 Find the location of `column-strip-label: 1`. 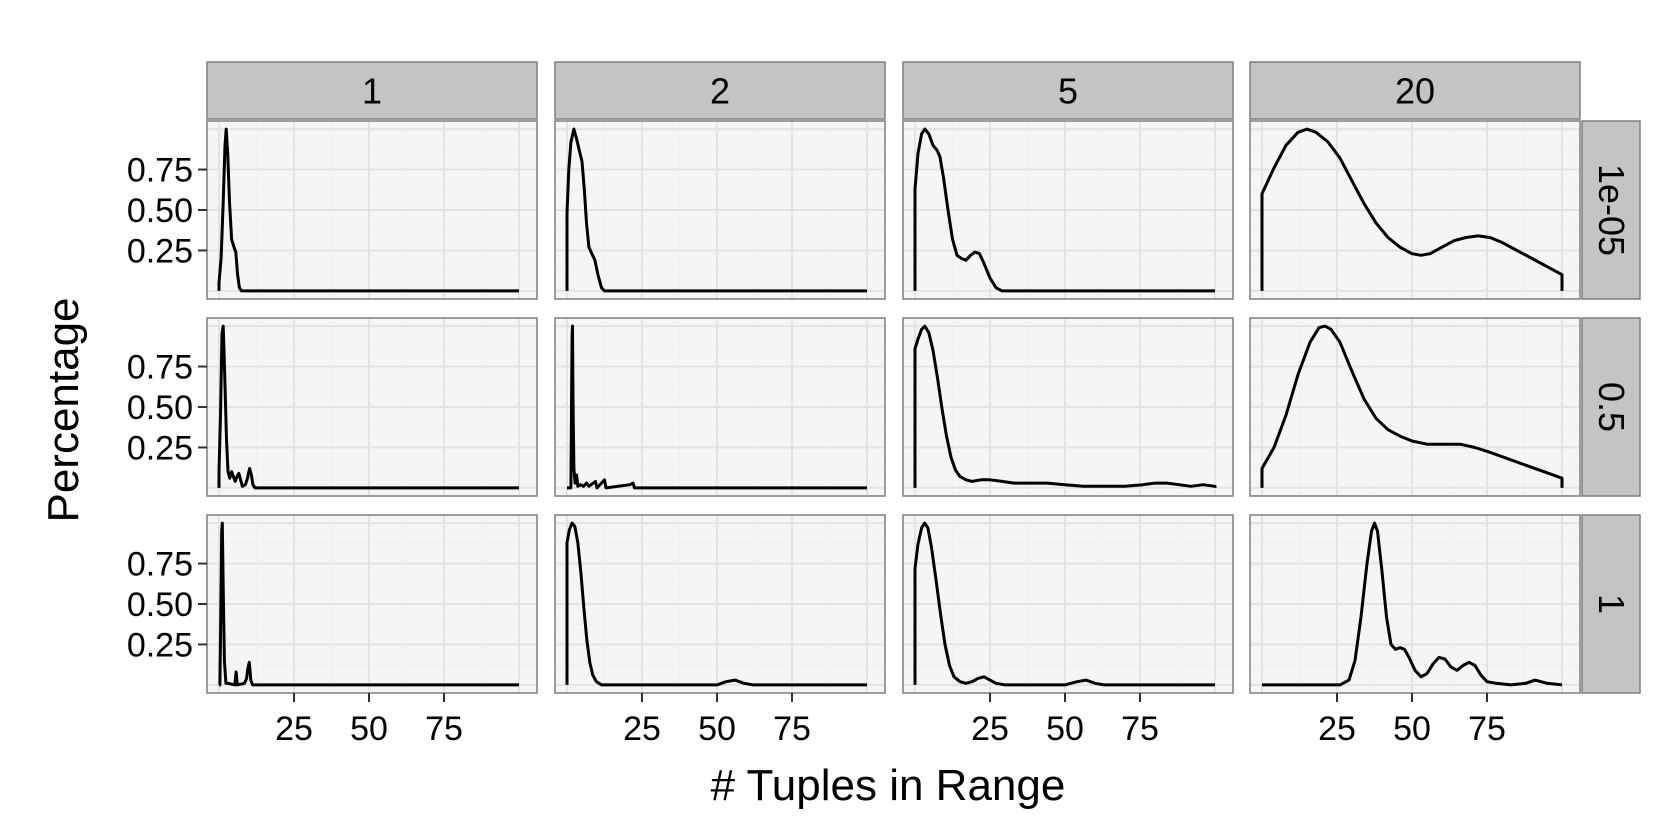

column-strip-label: 1 is located at coordinates (372, 91).